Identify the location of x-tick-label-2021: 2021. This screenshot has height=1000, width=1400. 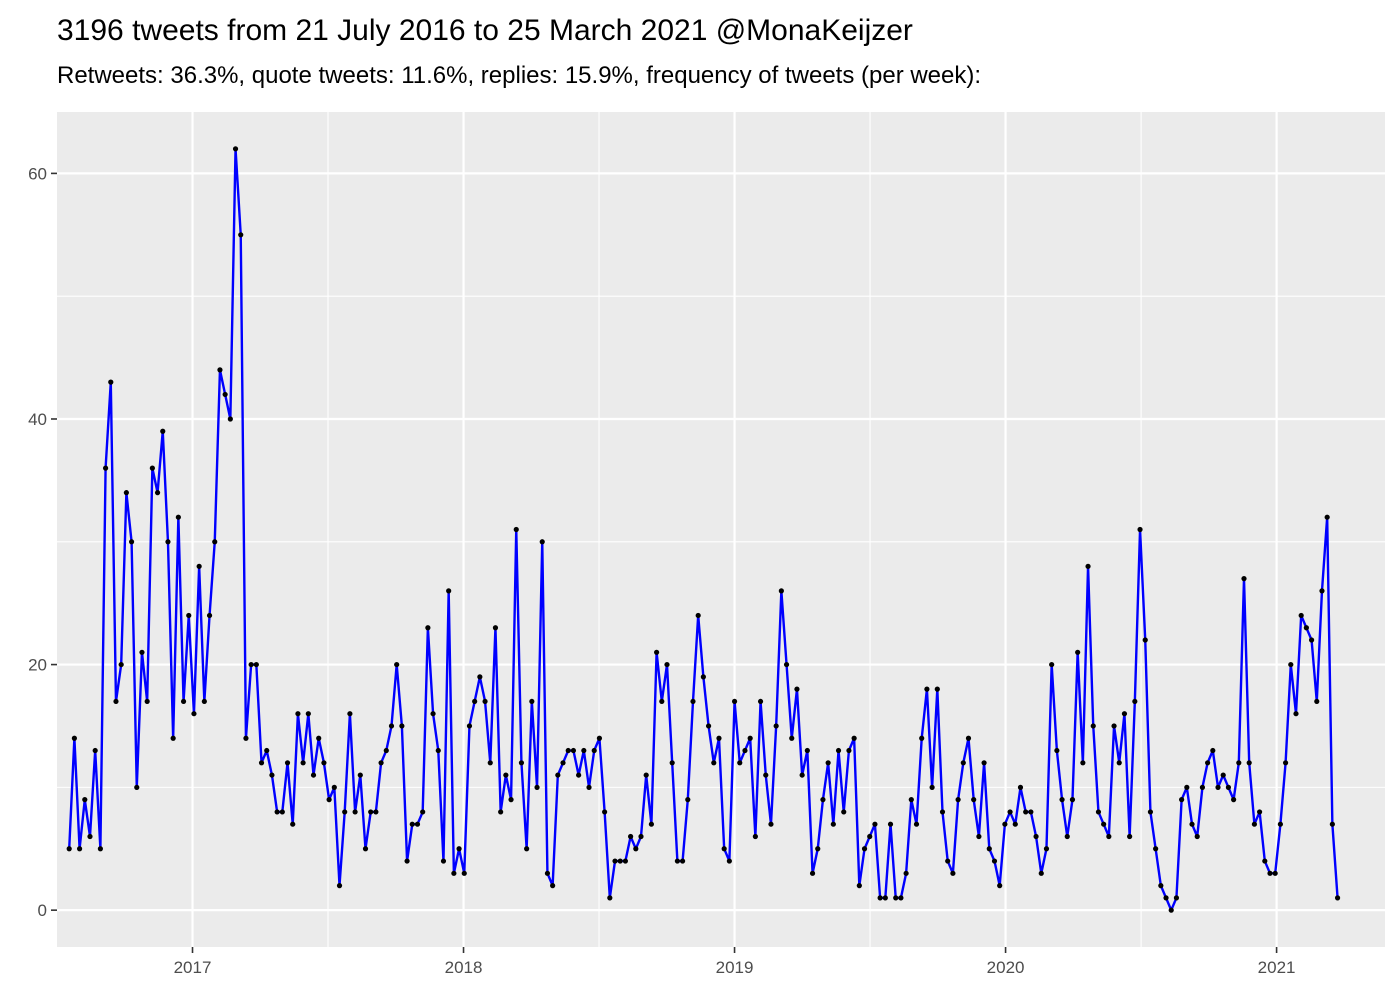
(1277, 967).